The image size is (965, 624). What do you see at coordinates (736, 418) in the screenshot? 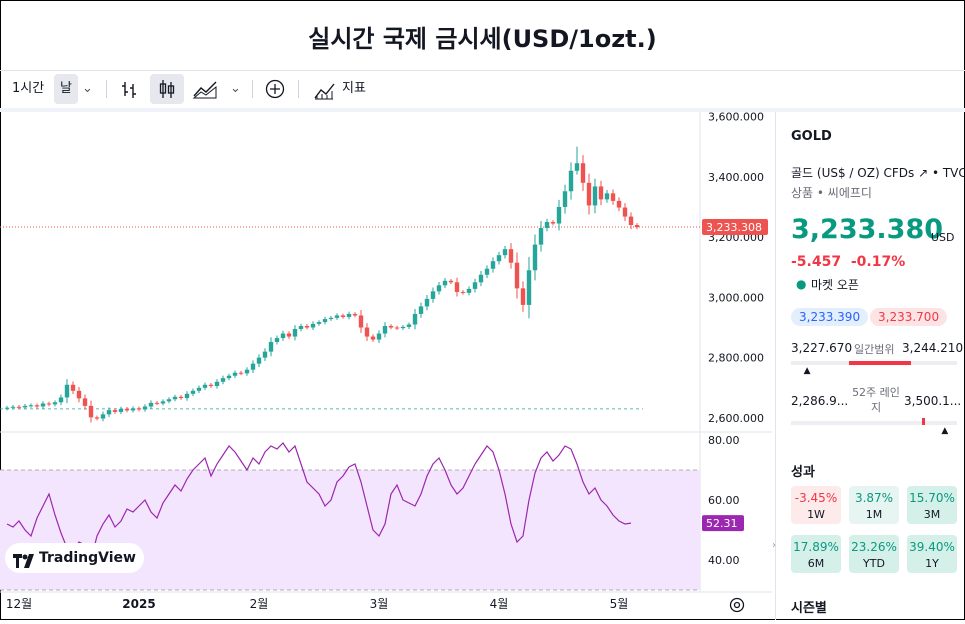
I see `y-tick-label: 2,600.000` at bounding box center [736, 418].